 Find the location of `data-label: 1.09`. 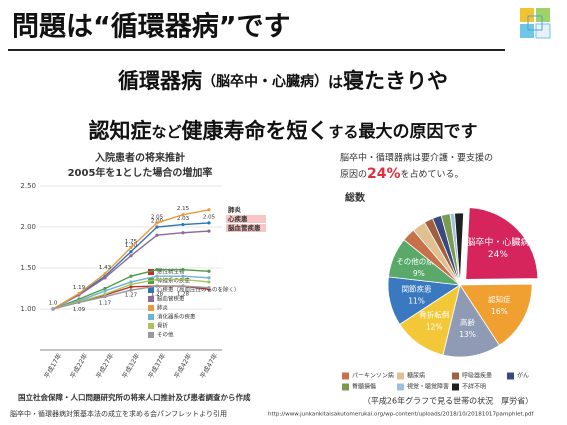

data-label: 1.09 is located at coordinates (79, 310).